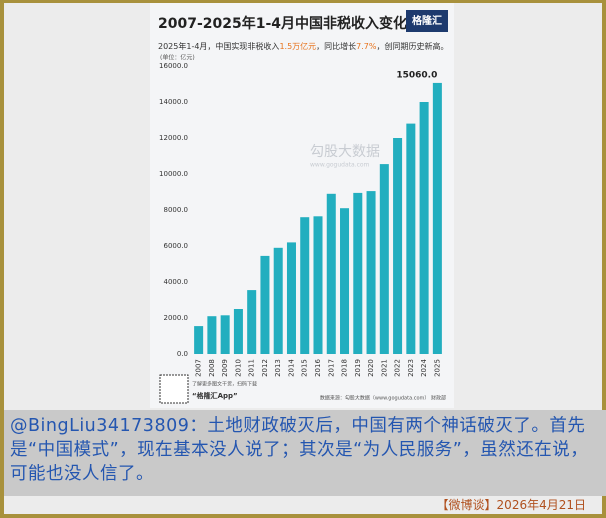 The width and height of the screenshot is (606, 518). What do you see at coordinates (176, 210) in the screenshot?
I see `y-tick-label: 8000.0` at bounding box center [176, 210].